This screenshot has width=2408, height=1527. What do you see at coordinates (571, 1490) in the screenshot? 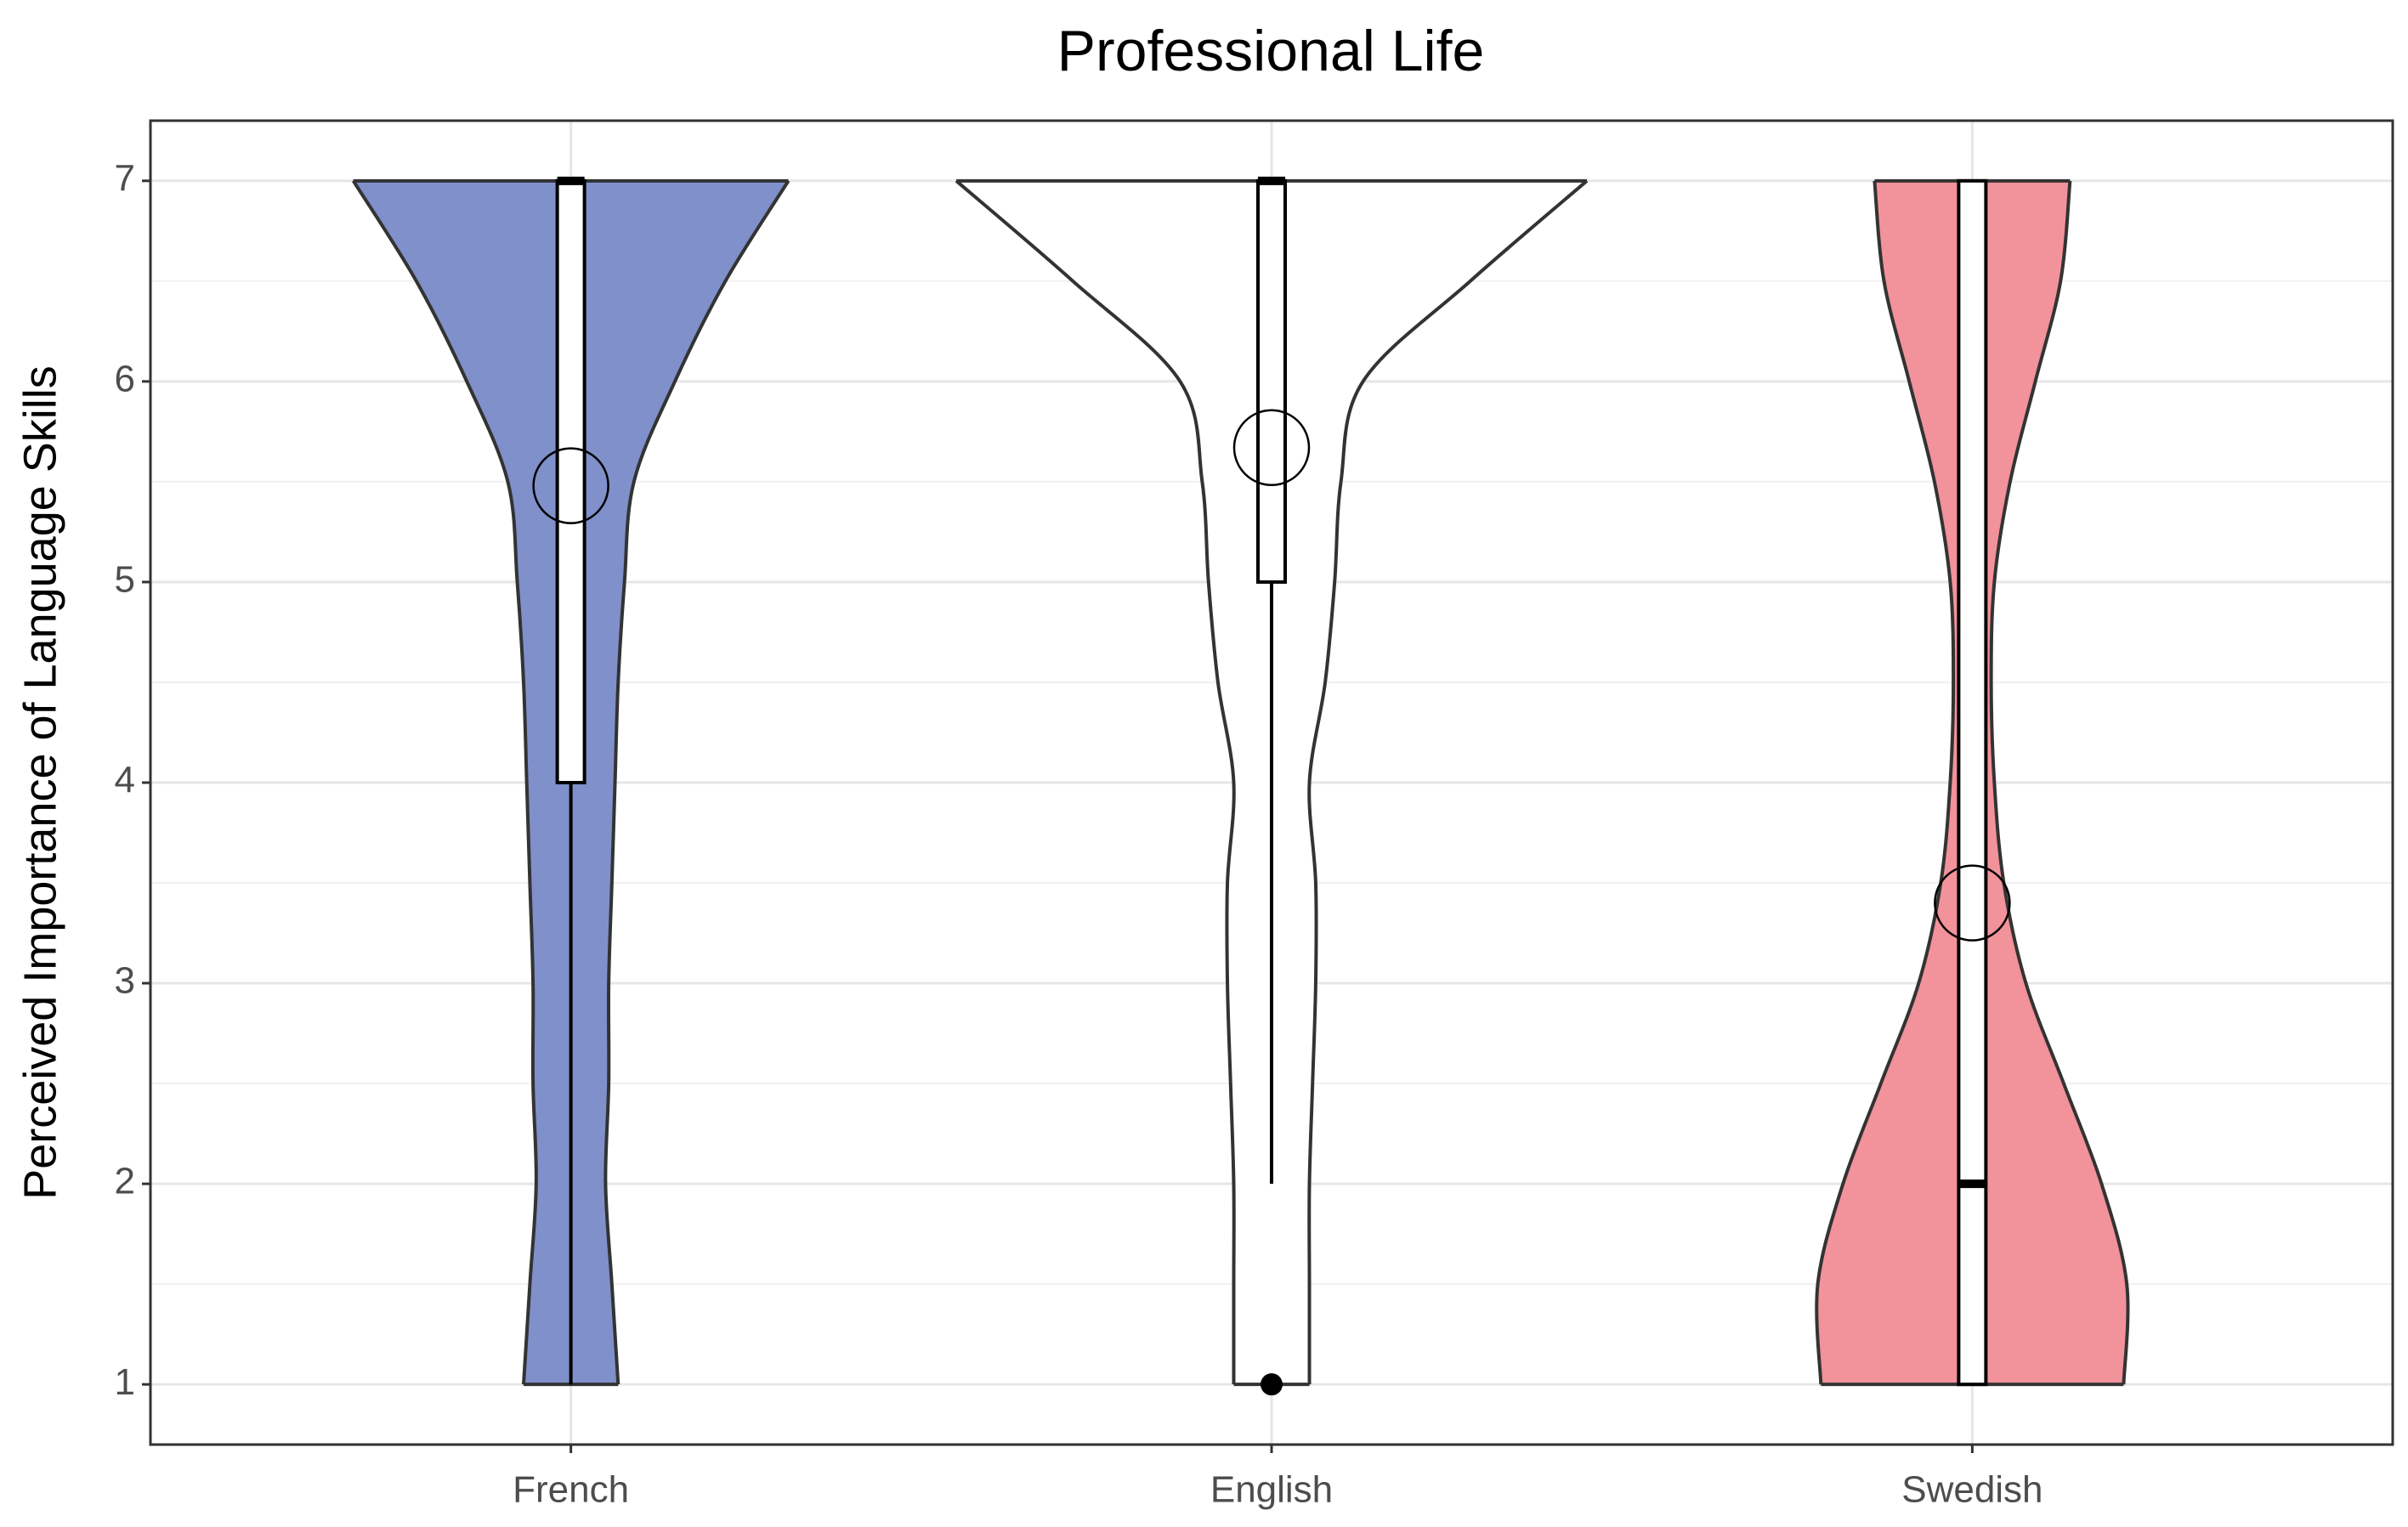
I see `x-tick-label: French` at bounding box center [571, 1490].